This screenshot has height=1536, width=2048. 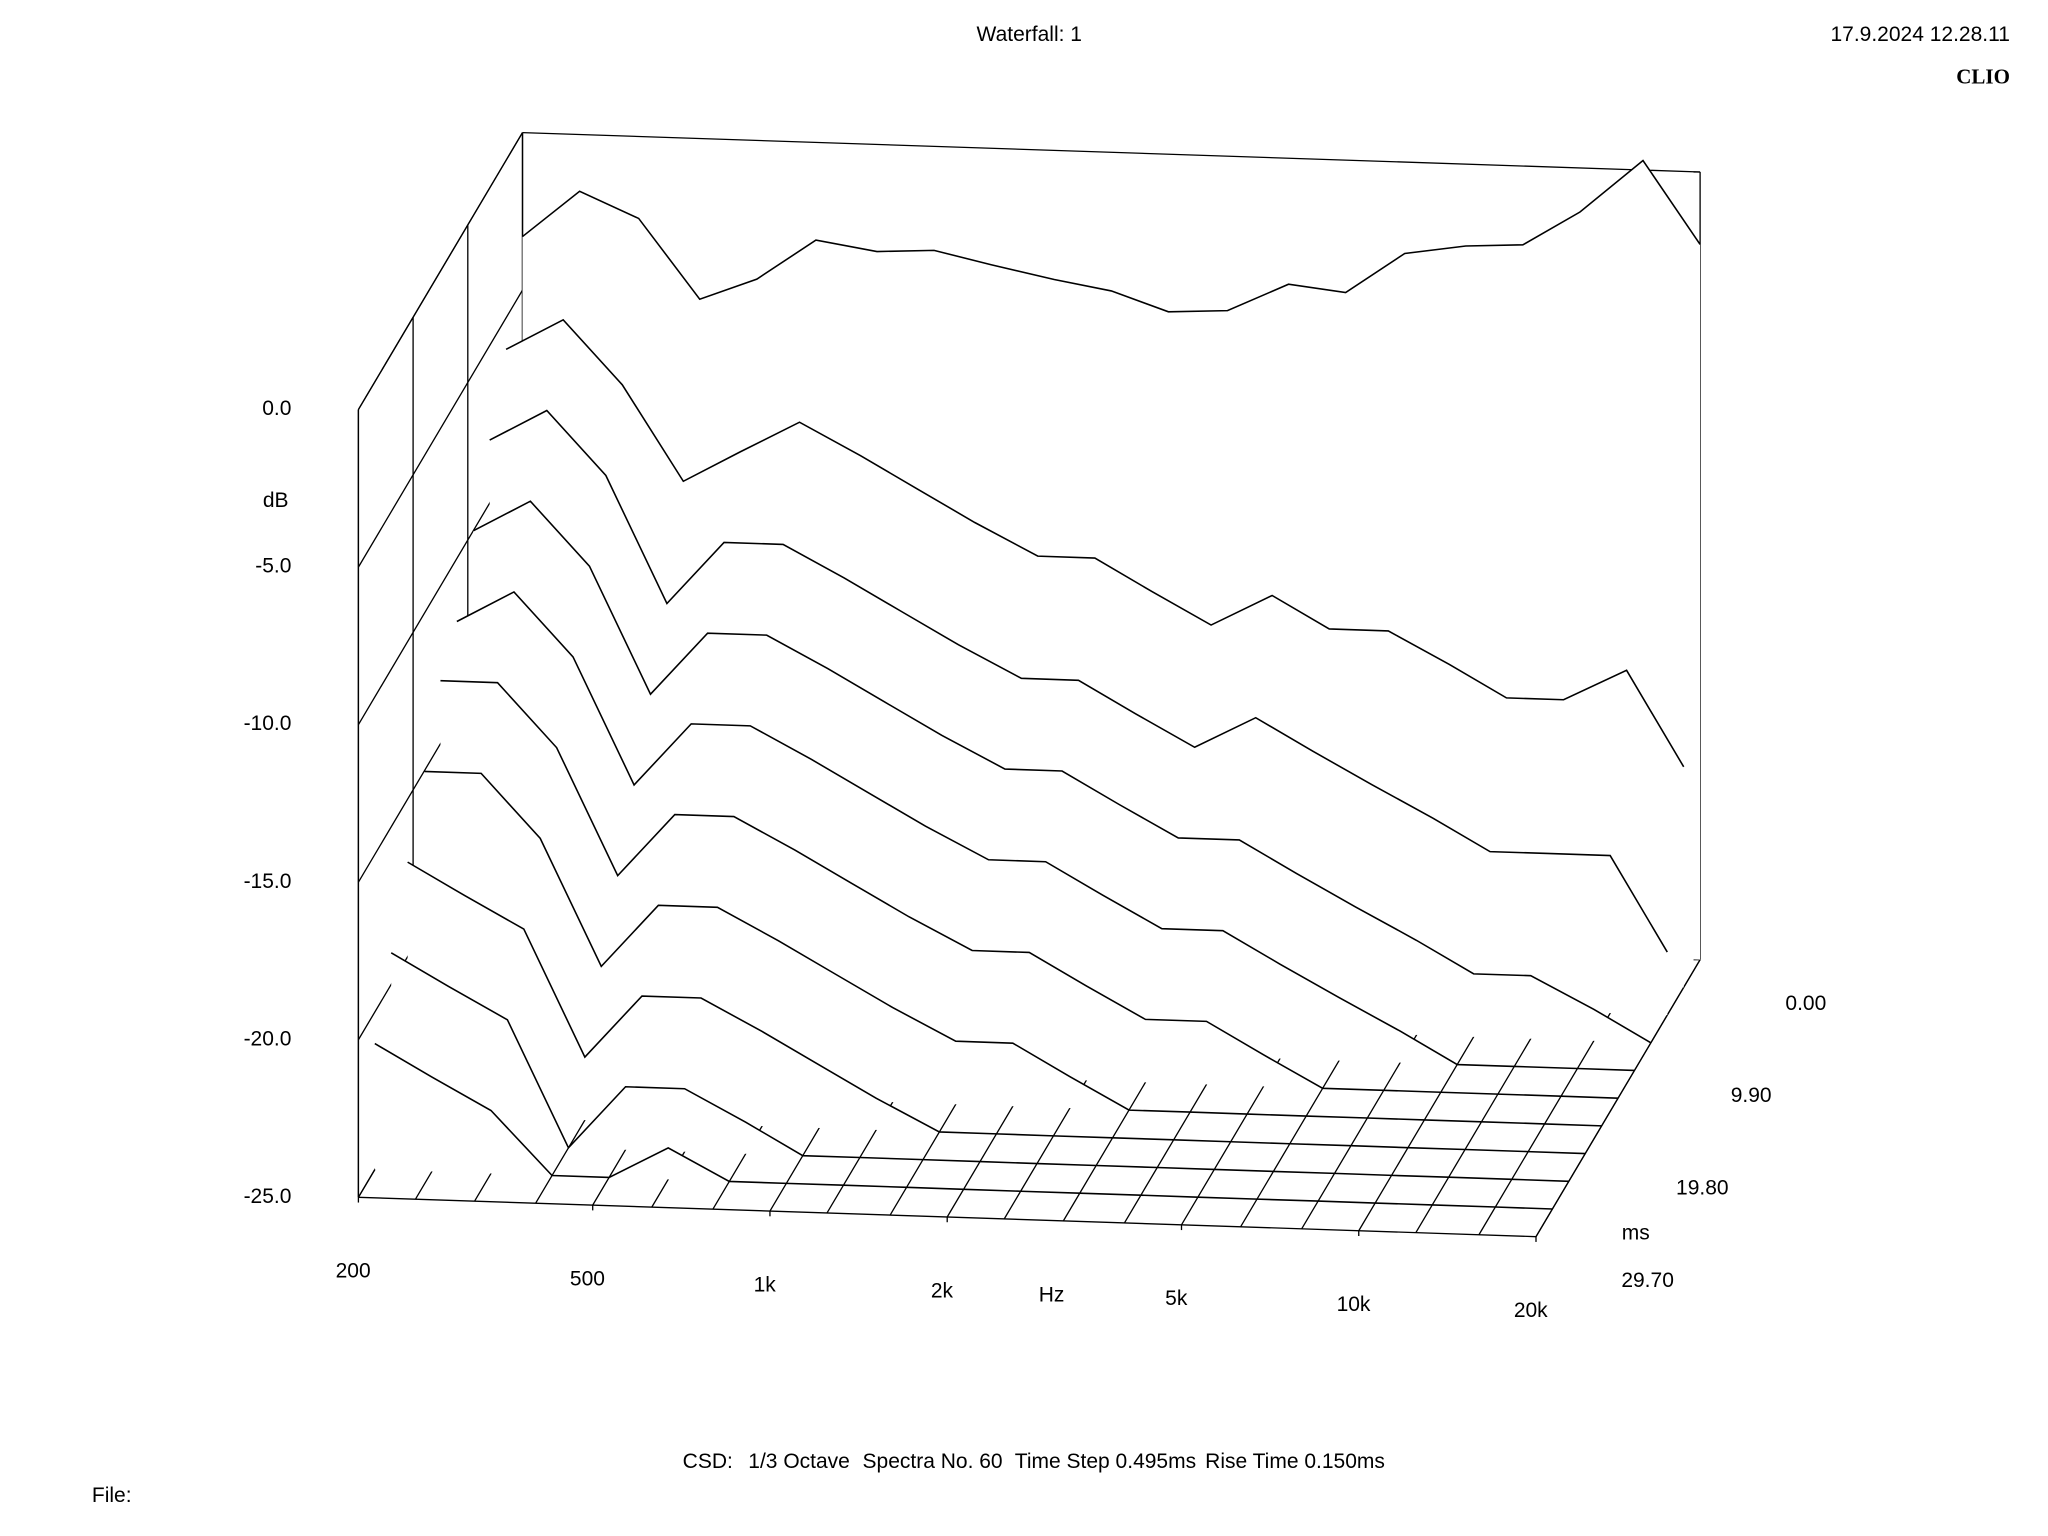 I want to click on x-tick-label: 2k, so click(x=942, y=1290).